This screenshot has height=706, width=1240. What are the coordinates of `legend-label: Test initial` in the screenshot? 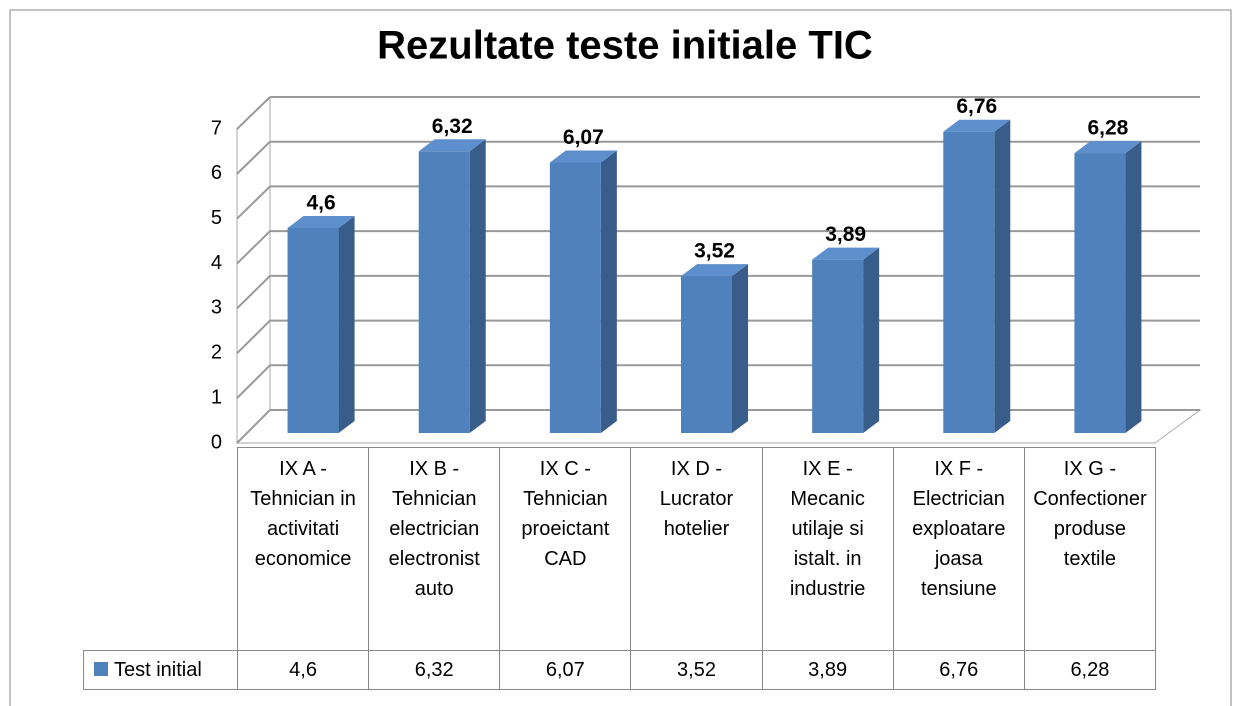 It's located at (158, 670).